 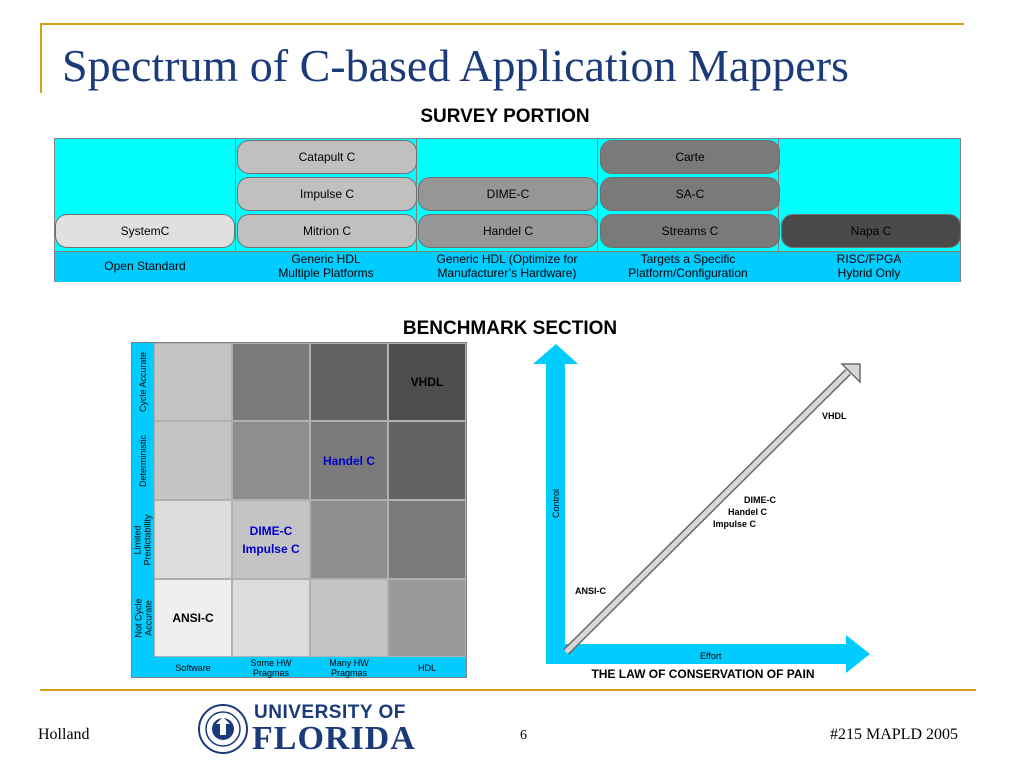 What do you see at coordinates (748, 512) in the screenshot?
I see `annotation-handel-c: Handel C` at bounding box center [748, 512].